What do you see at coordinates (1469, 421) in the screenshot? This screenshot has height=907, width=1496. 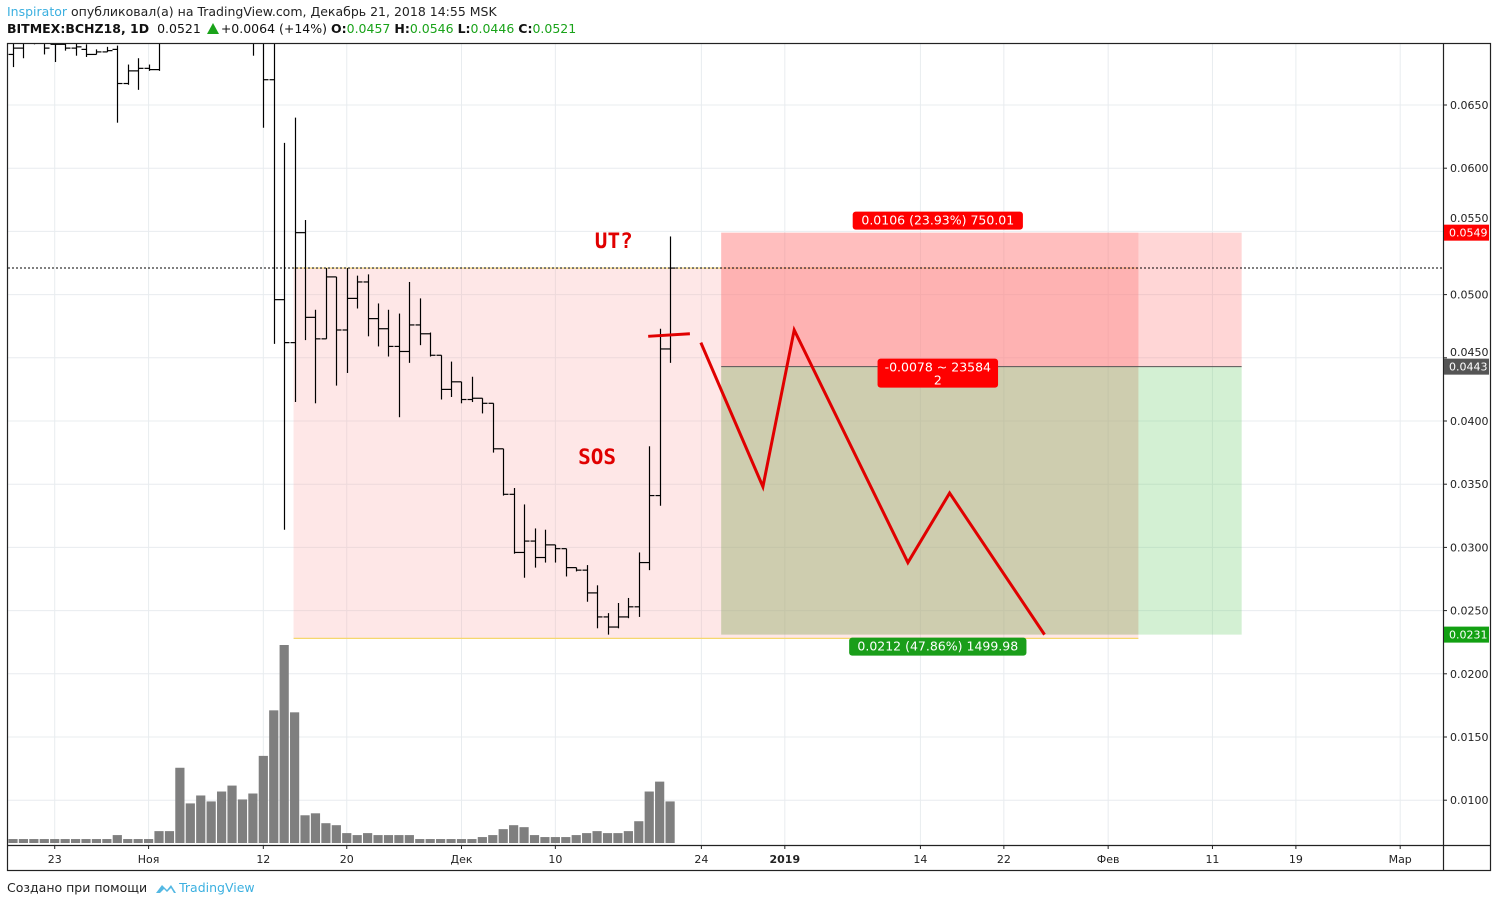 I see `price-tick-label: 0.0400` at bounding box center [1469, 421].